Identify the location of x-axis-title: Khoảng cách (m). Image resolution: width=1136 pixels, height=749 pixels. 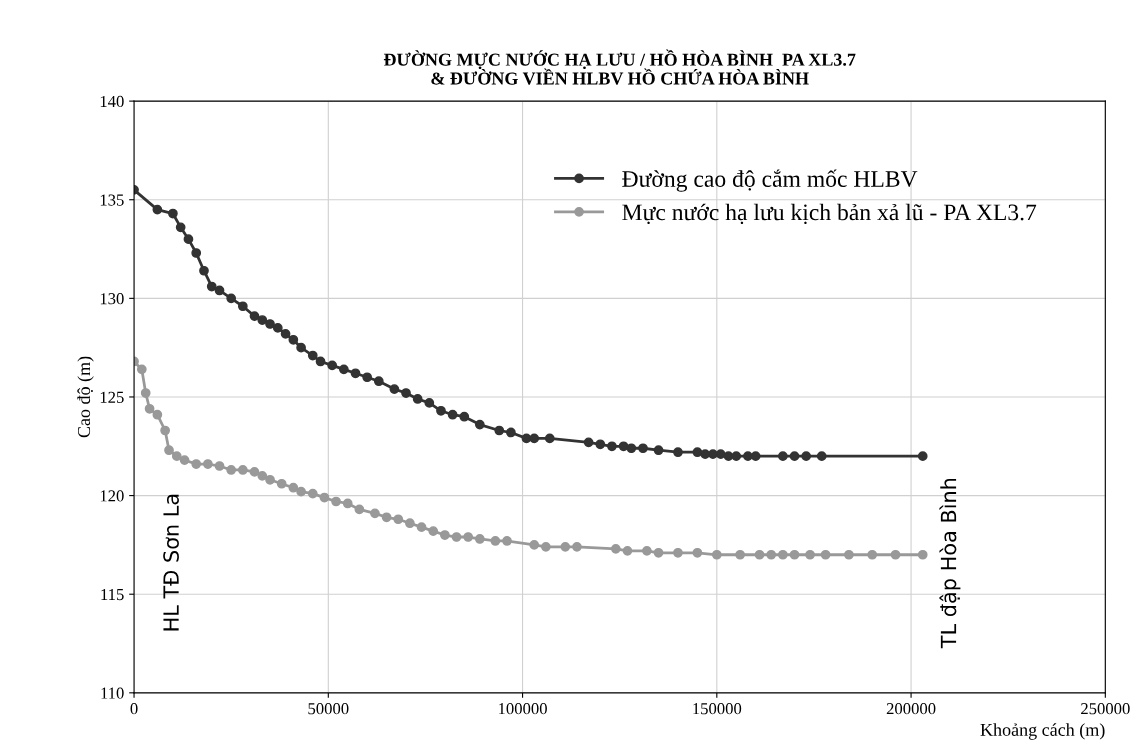
(1042, 731).